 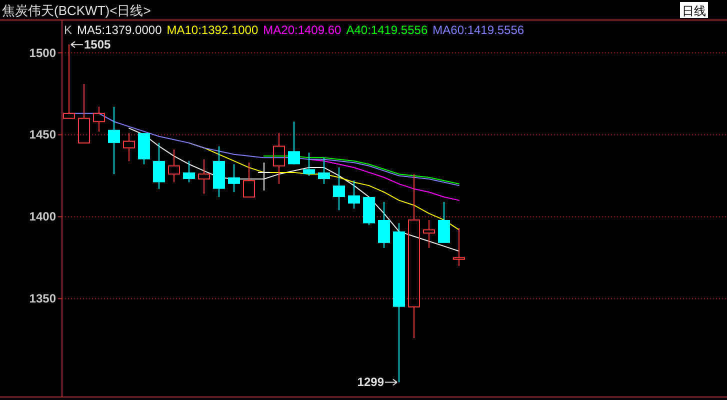 I want to click on chart-title: 焦炭伟天(BCKWT)<日线>, so click(x=76, y=10).